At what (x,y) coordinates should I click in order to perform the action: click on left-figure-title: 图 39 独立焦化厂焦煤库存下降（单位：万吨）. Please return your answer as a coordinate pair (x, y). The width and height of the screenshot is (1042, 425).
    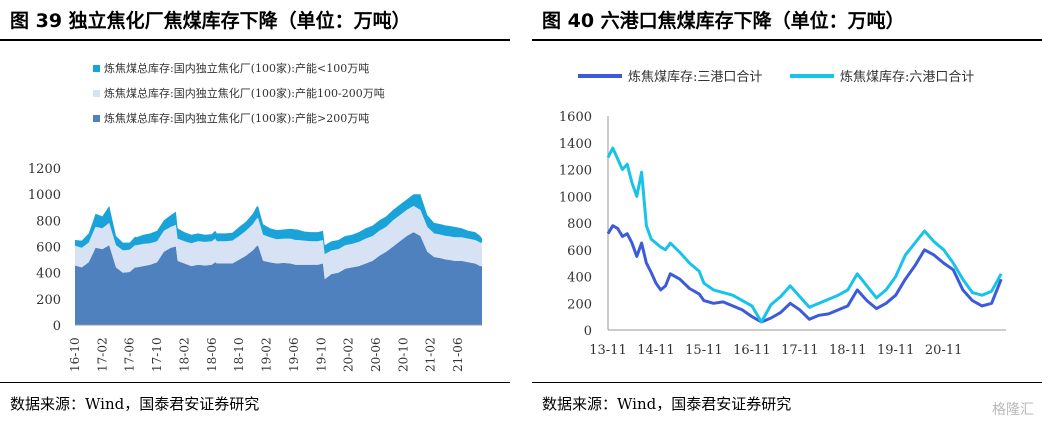
    Looking at the image, I should click on (210, 21).